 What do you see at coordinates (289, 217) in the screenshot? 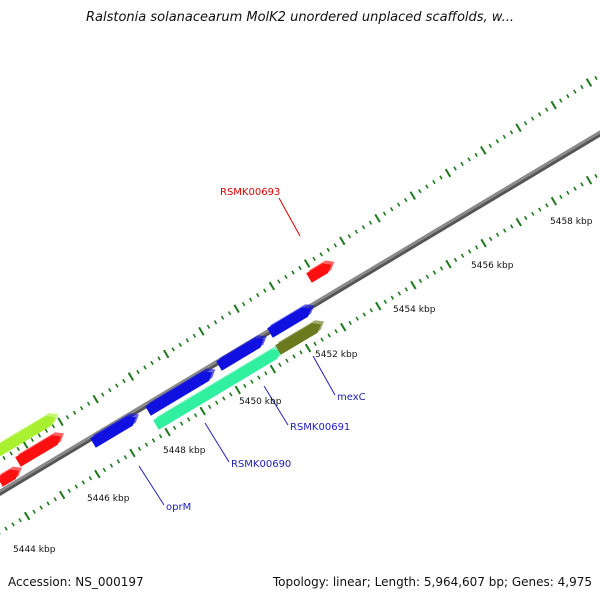
I see `leader-rsmk00693` at bounding box center [289, 217].